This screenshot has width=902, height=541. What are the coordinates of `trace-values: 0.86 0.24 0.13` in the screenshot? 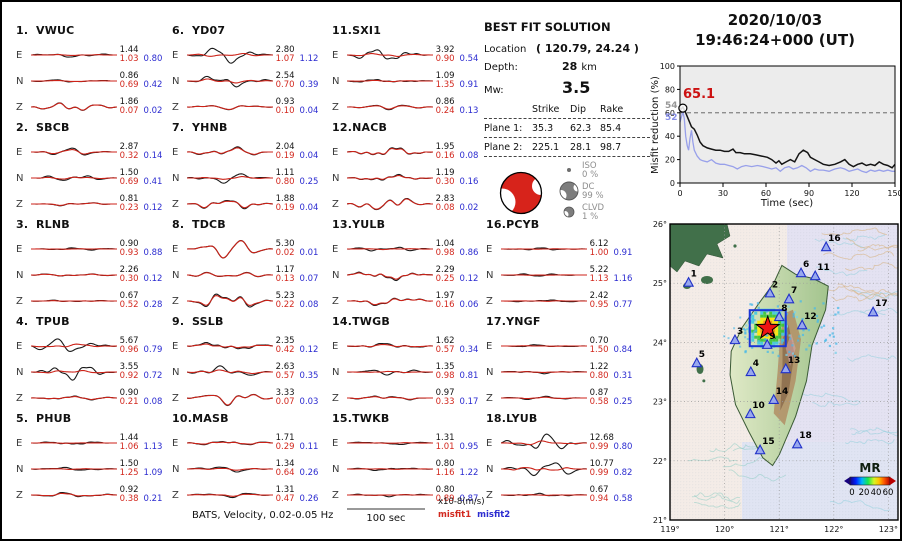 It's located at (462, 106).